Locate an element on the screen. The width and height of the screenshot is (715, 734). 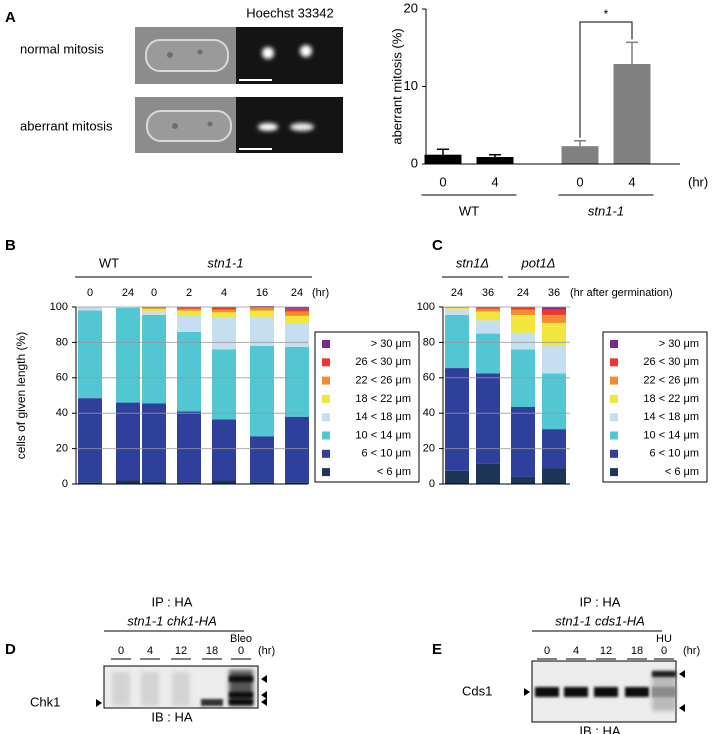
y-tick-label: 20 is located at coordinates (62, 449).